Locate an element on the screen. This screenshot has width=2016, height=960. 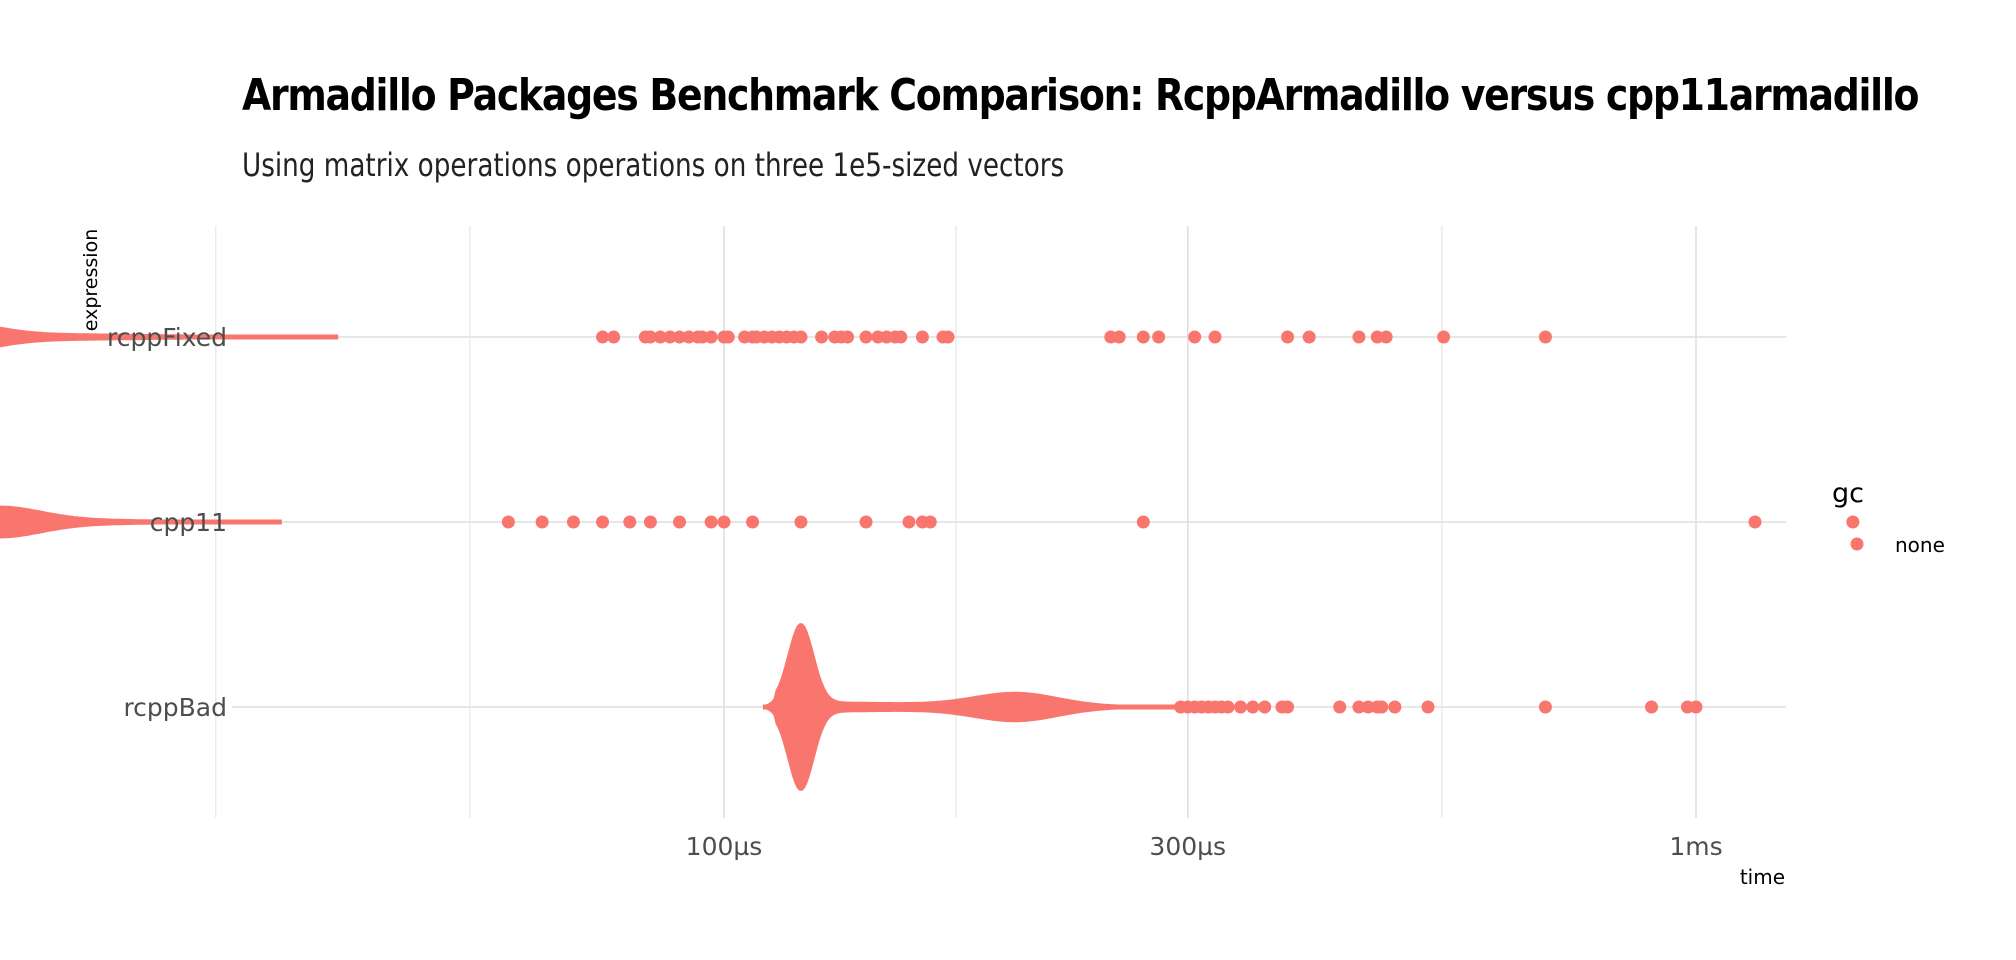
x-axis-title: time is located at coordinates (1762, 877).